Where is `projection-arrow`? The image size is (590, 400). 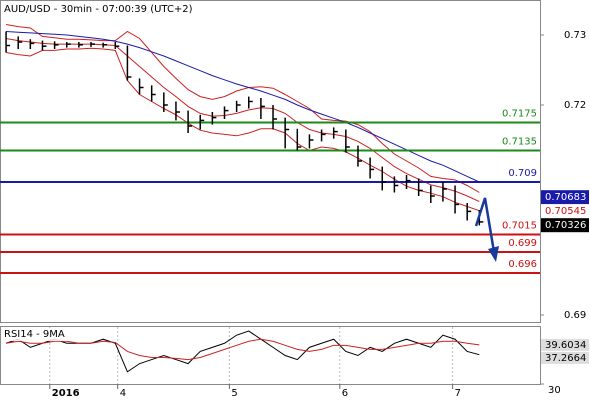
projection-arrow is located at coordinates (485, 225).